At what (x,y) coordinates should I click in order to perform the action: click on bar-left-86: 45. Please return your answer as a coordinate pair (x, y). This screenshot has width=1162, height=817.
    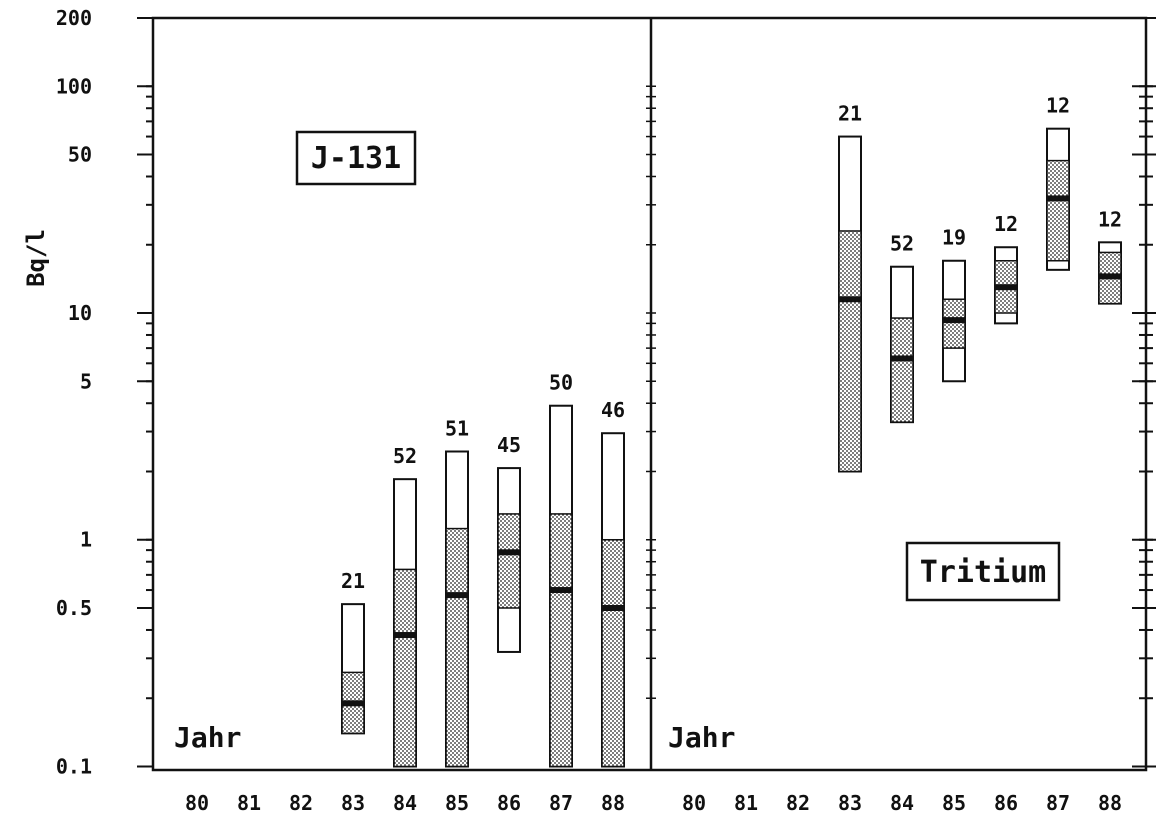
    Looking at the image, I should click on (509, 543).